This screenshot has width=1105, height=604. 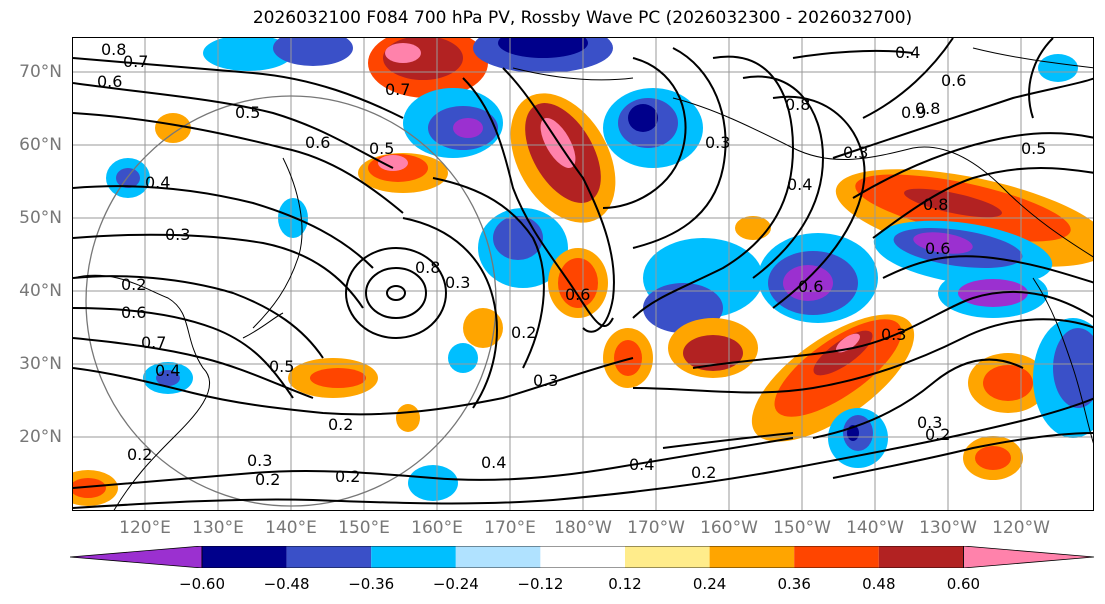 I want to click on lon-label: 170°W, so click(x=656, y=528).